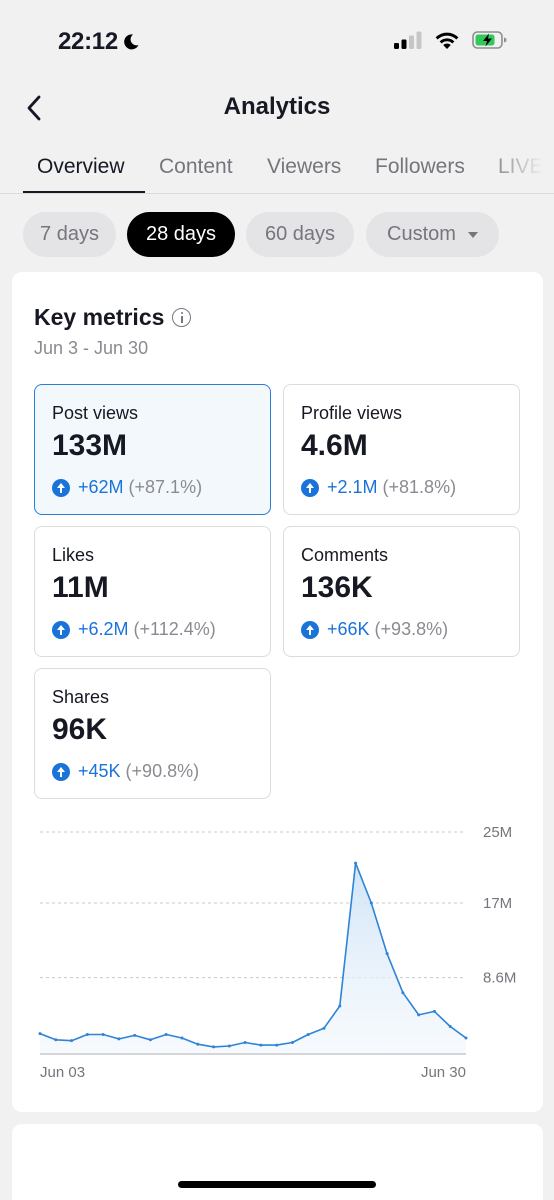 This screenshot has width=554, height=1200. Describe the element at coordinates (352, 413) in the screenshot. I see `metric-label: Profile views` at that location.